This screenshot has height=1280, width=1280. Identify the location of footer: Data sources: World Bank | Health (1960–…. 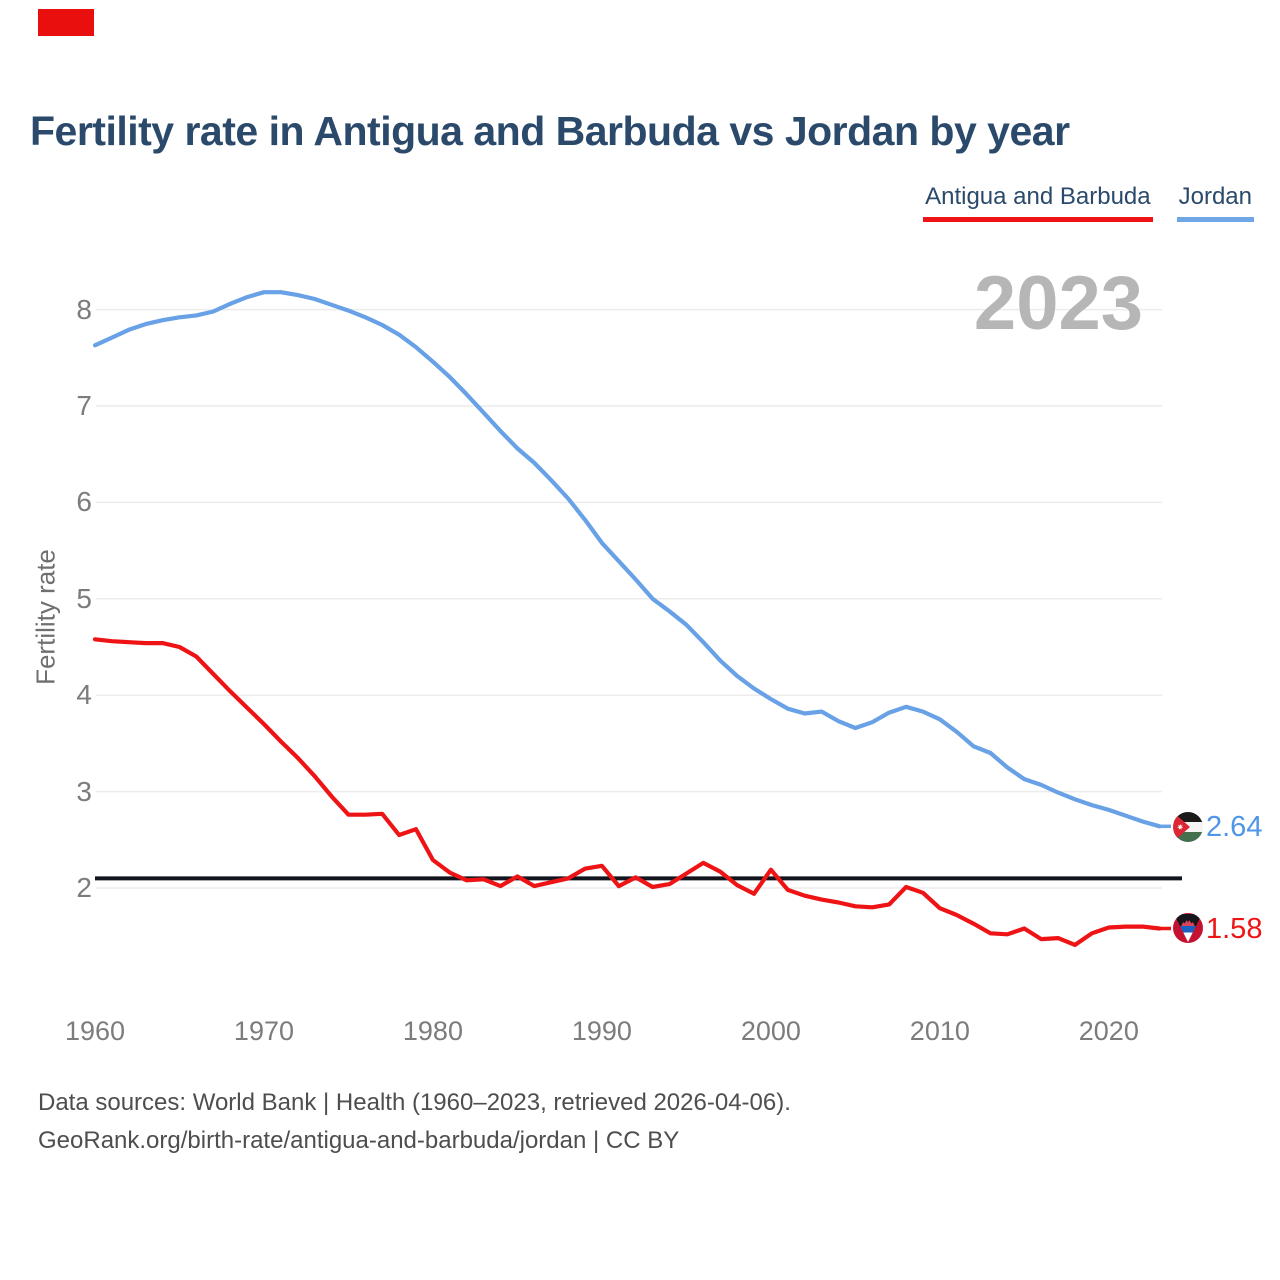
(414, 1122).